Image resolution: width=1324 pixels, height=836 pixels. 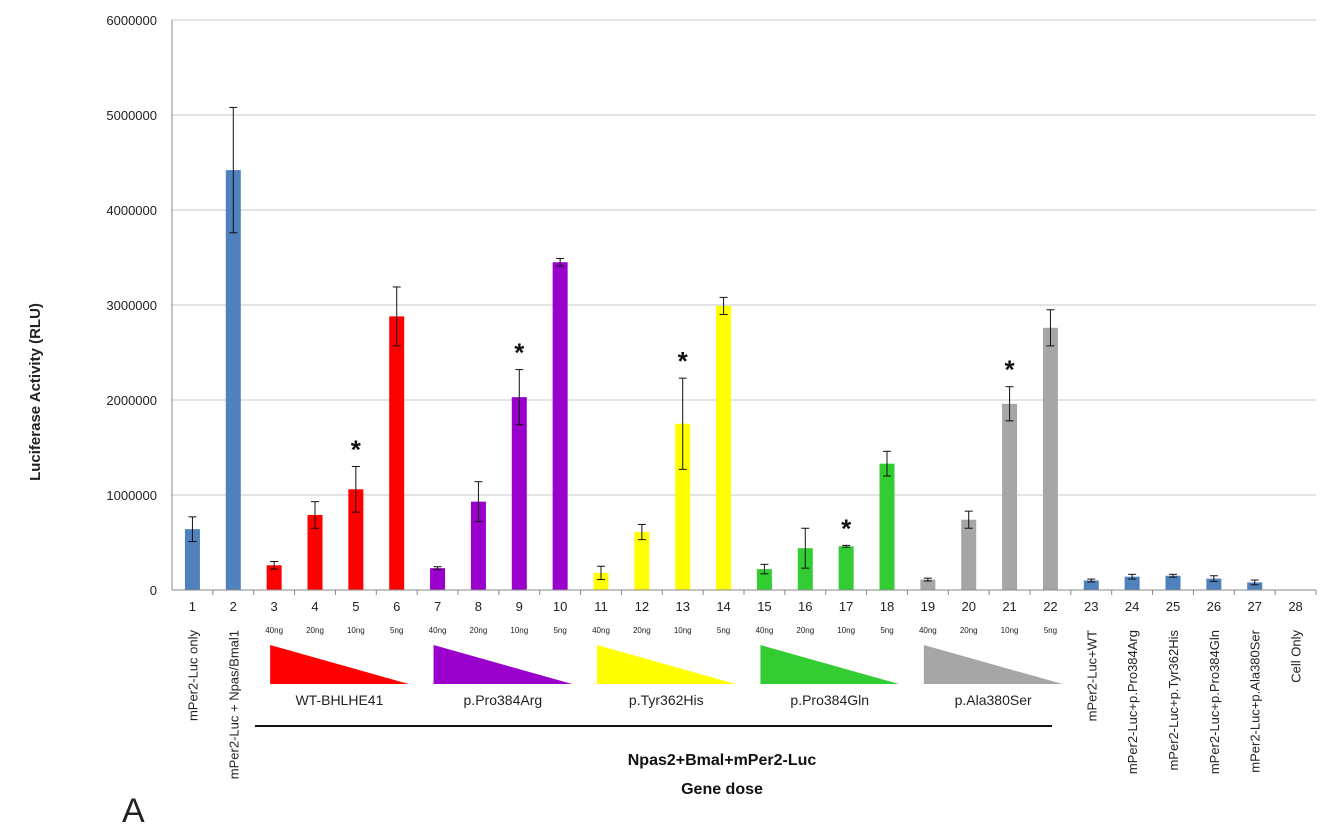 I want to click on significance-star-17: *, so click(x=846, y=528).